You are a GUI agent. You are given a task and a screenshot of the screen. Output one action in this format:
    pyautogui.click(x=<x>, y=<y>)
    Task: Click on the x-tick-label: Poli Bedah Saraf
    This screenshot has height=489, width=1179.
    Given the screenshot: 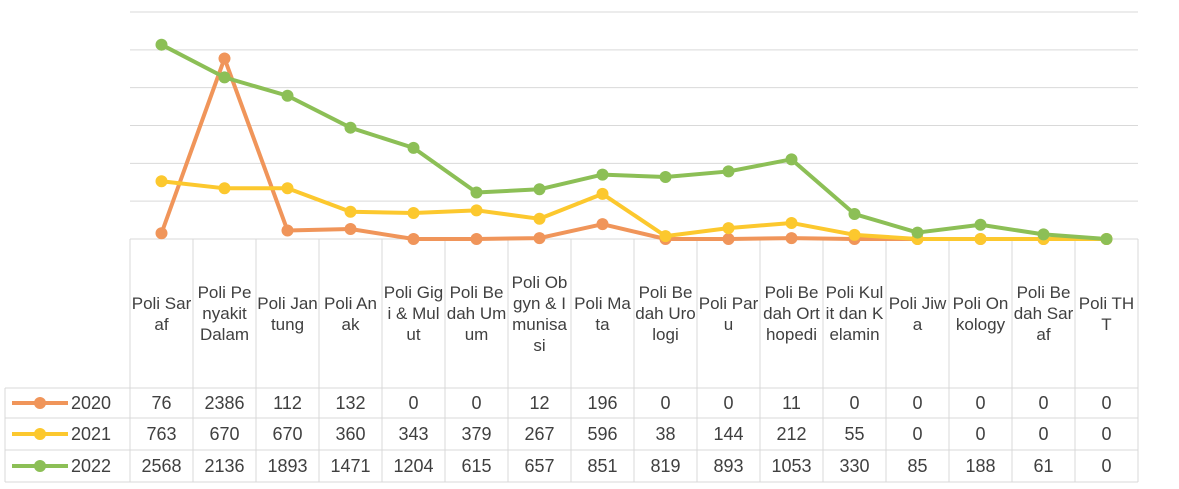 What is the action you would take?
    pyautogui.click(x=1043, y=313)
    